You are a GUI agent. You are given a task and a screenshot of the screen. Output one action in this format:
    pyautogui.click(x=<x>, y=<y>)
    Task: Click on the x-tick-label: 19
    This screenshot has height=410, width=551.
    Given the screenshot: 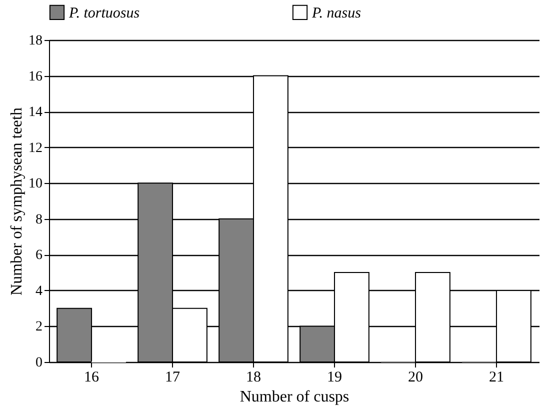 What is the action you would take?
    pyautogui.click(x=334, y=378)
    